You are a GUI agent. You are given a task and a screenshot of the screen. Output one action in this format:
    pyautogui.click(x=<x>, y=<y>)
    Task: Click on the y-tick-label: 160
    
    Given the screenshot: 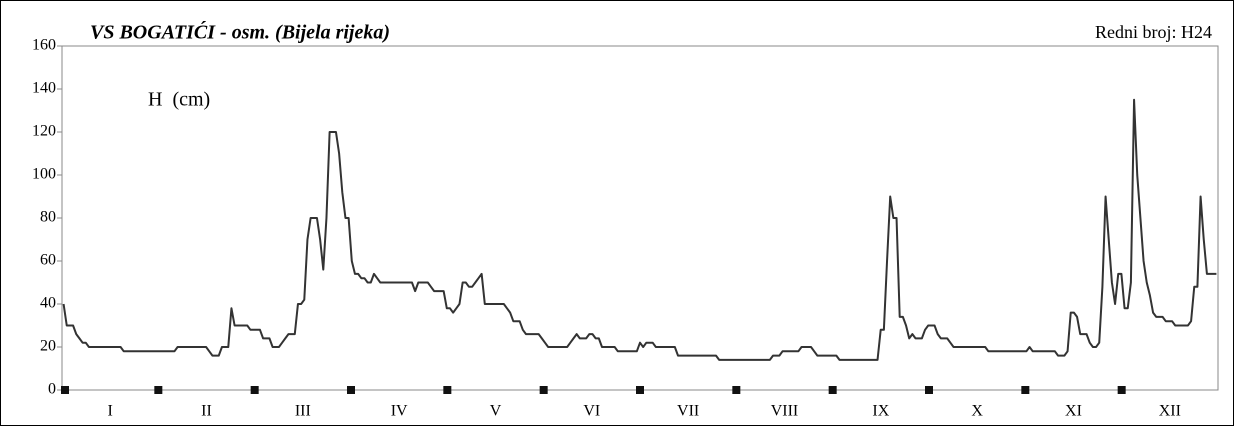 What is the action you would take?
    pyautogui.click(x=44, y=45)
    